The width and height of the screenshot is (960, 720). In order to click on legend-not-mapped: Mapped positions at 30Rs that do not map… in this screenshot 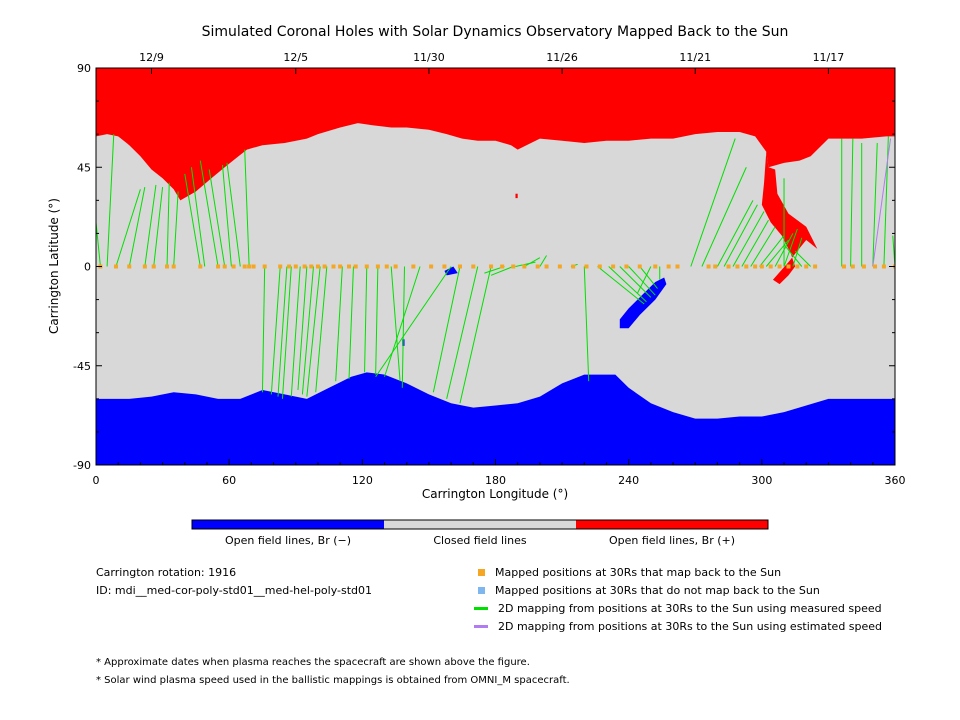, I will do `click(649, 590)`.